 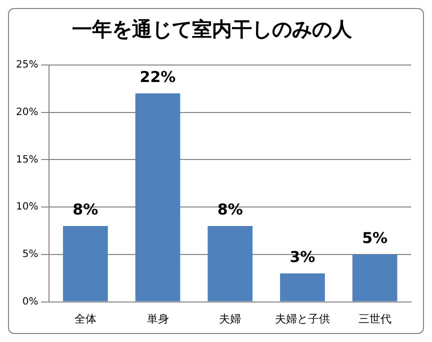 I want to click on data-label: 5%, so click(x=375, y=237).